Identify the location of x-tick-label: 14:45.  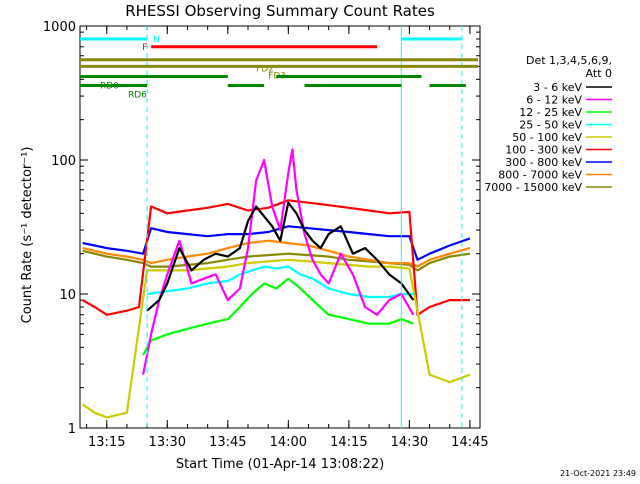
(469, 442).